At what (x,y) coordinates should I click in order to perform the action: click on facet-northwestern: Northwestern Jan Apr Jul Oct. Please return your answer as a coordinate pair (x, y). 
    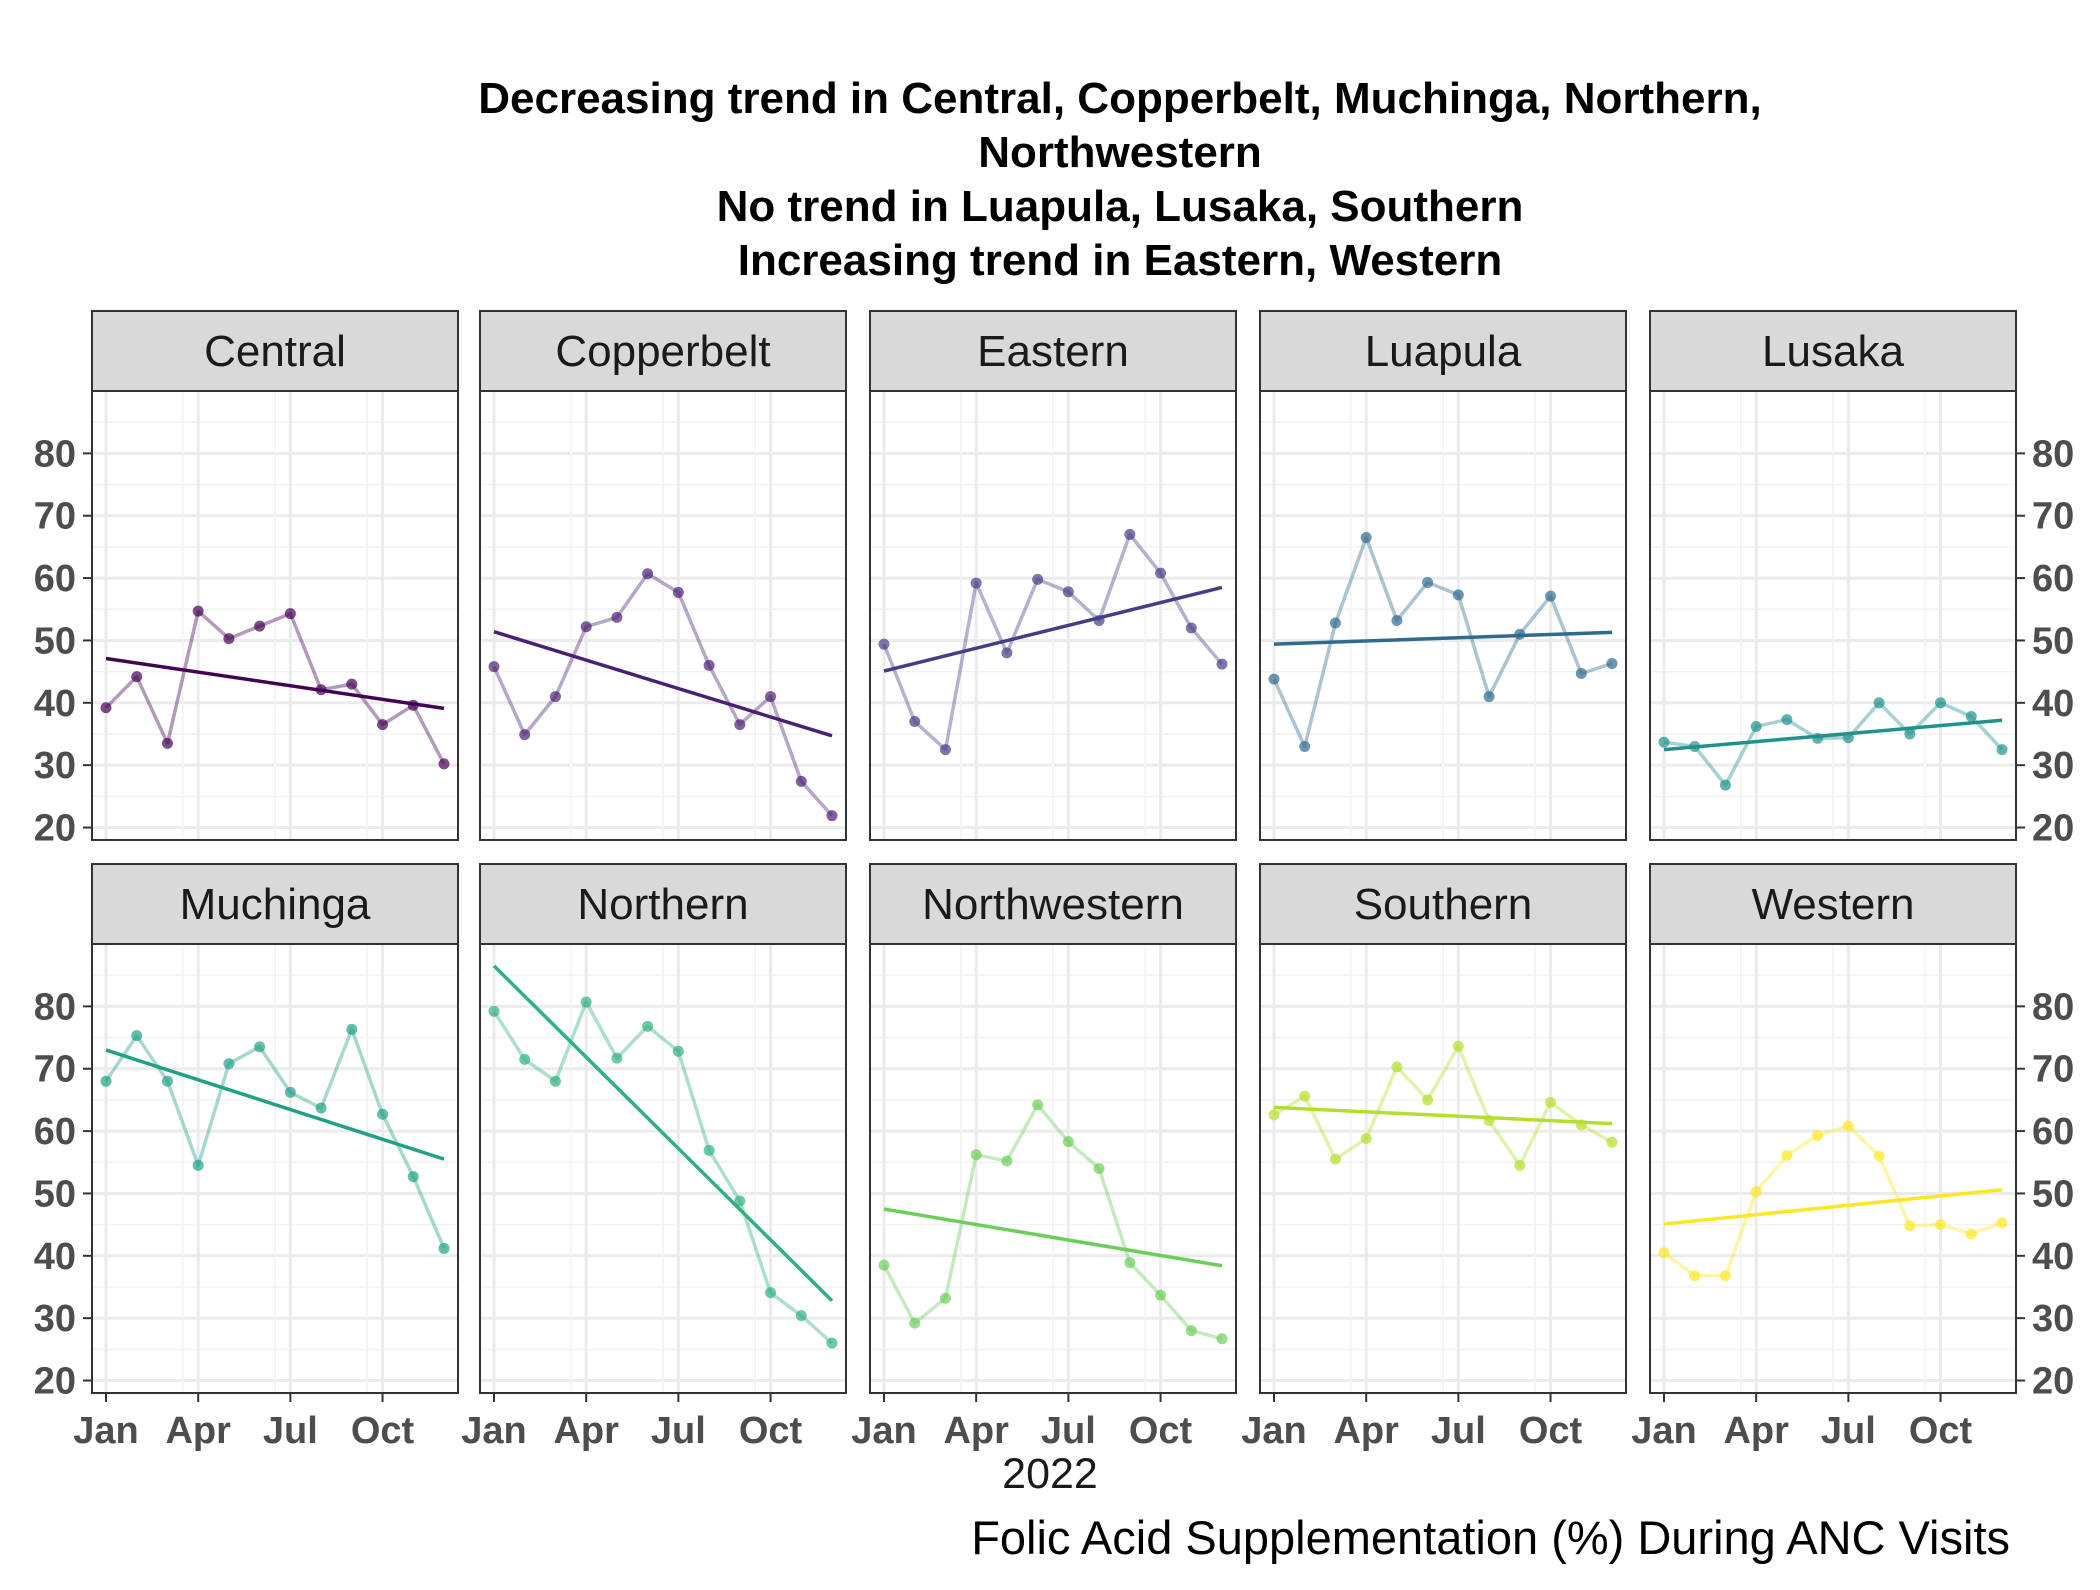
    Looking at the image, I should click on (1044, 1157).